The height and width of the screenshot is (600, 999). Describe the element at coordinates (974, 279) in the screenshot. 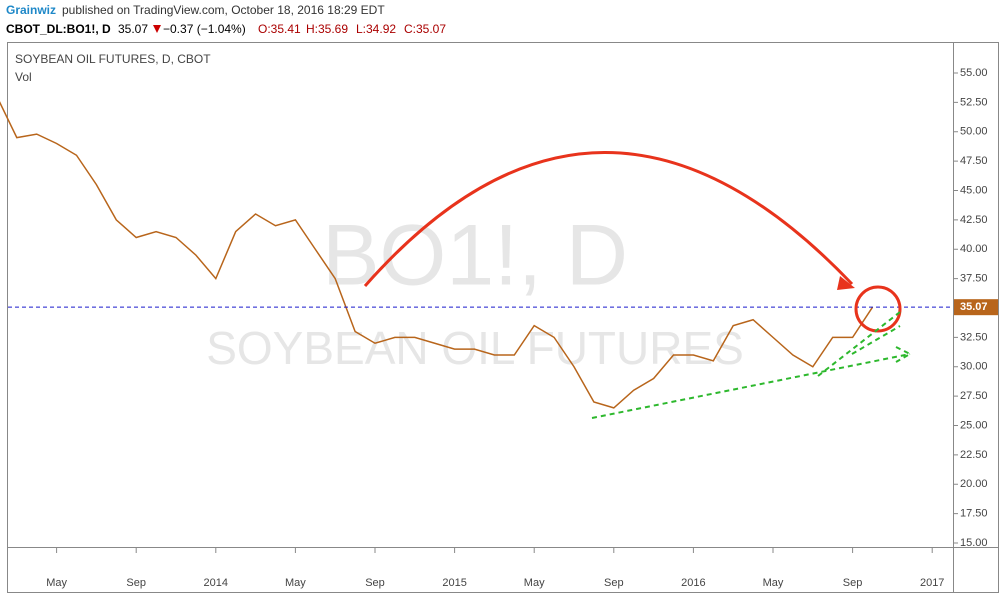

I see `y-tick-label: 37.50` at that location.